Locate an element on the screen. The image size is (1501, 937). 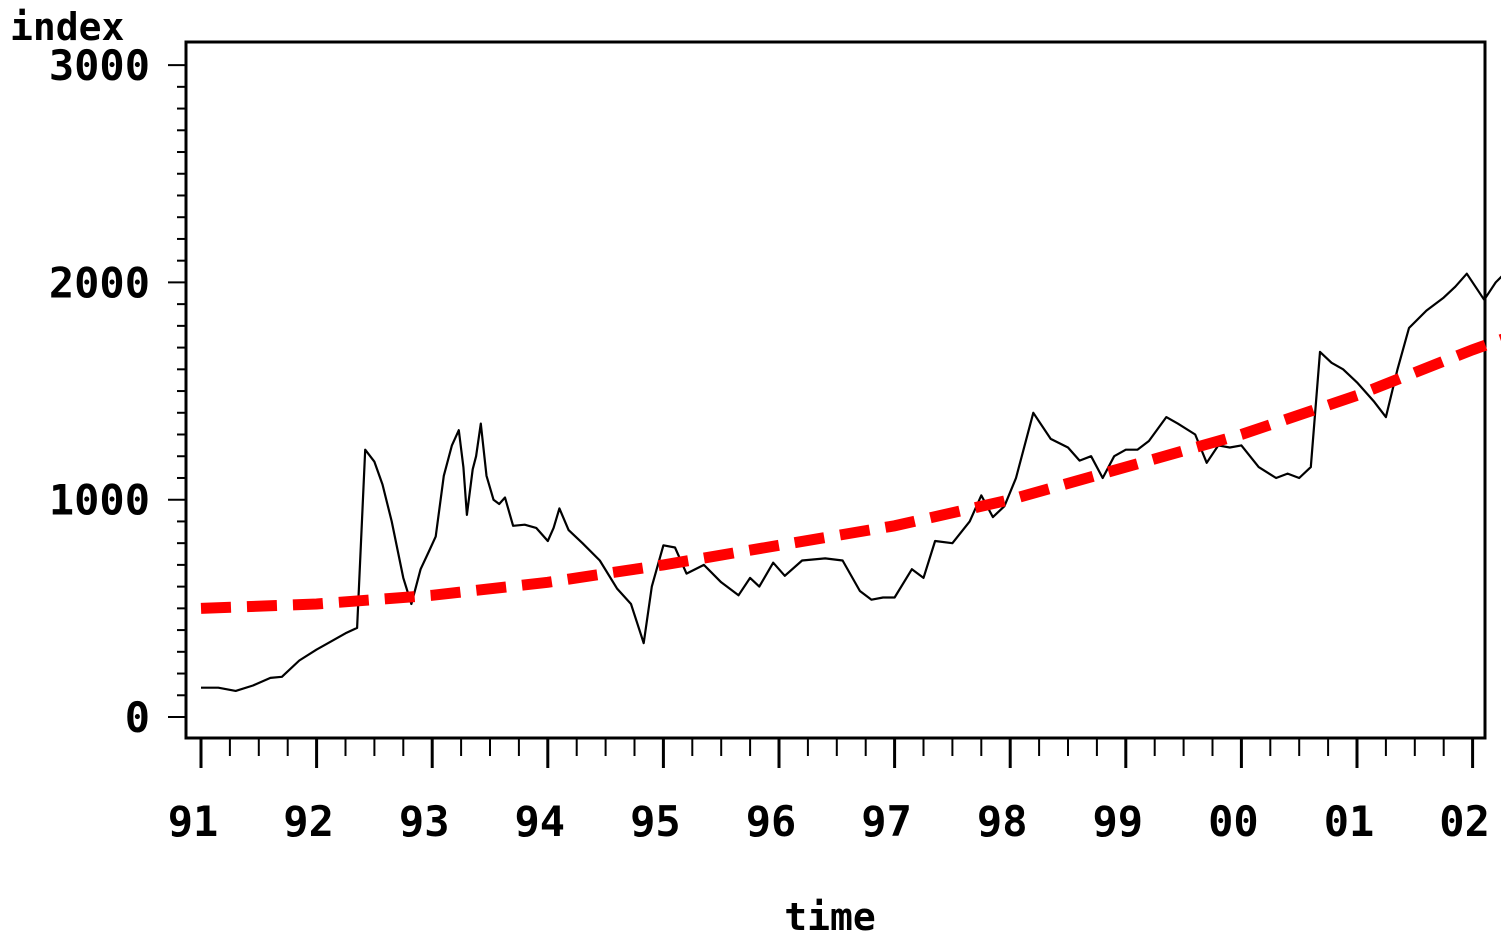
x-tick-label: 01 is located at coordinates (1349, 821).